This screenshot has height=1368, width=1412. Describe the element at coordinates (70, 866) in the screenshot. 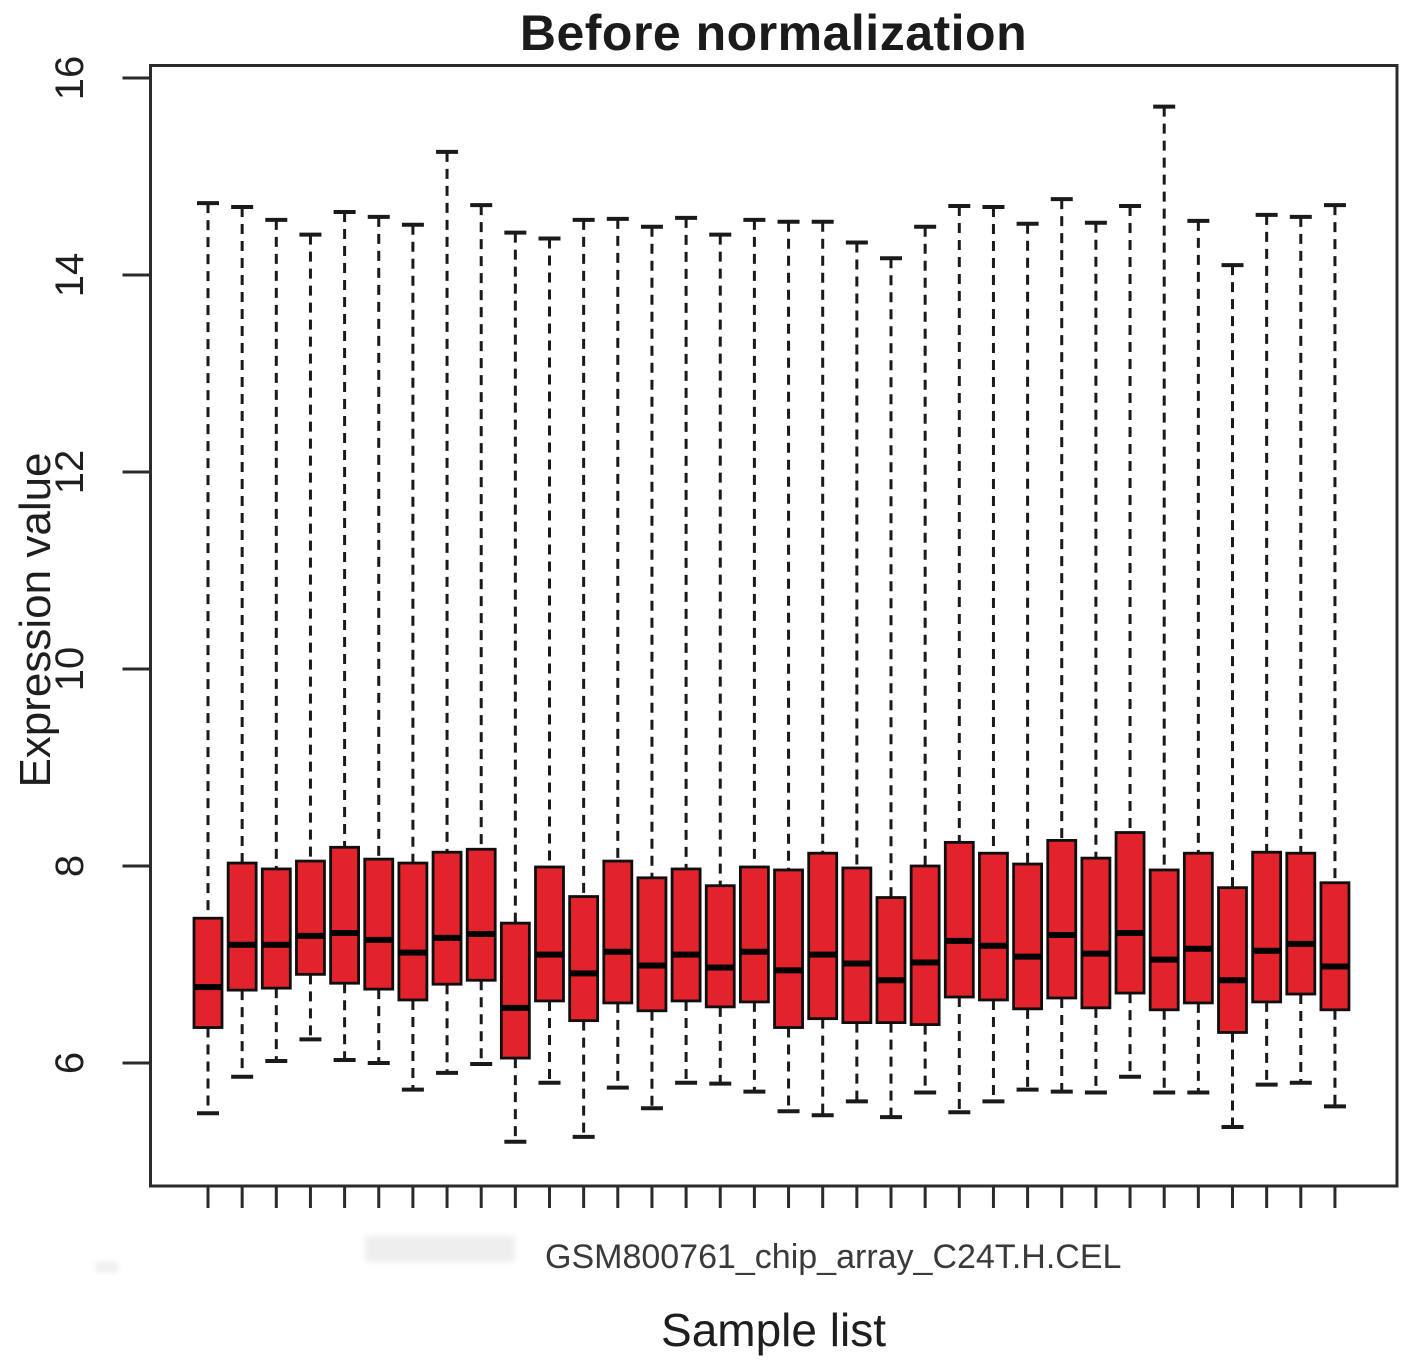

I see `y-tick-label: 8` at that location.